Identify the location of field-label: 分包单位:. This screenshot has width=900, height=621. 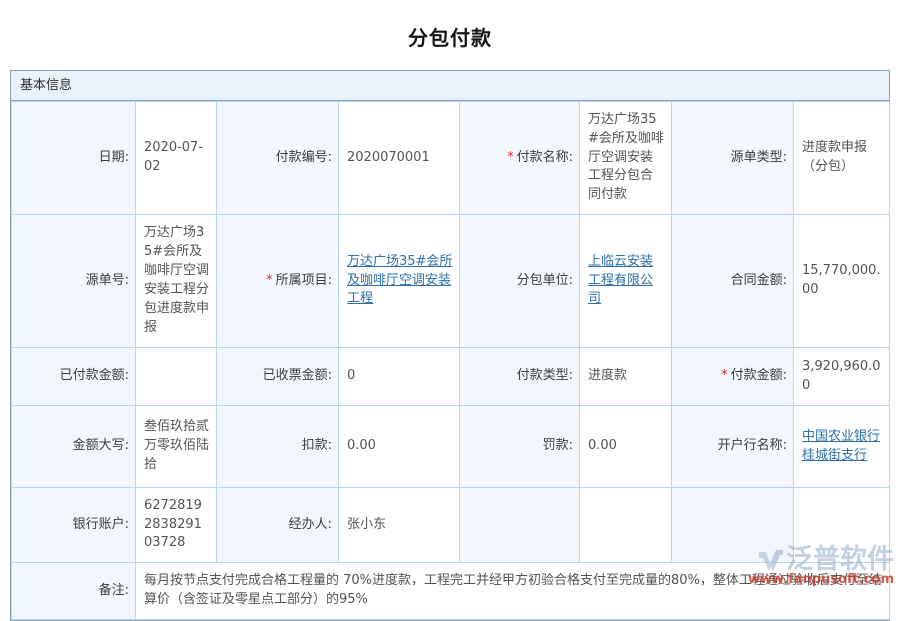
(544, 280).